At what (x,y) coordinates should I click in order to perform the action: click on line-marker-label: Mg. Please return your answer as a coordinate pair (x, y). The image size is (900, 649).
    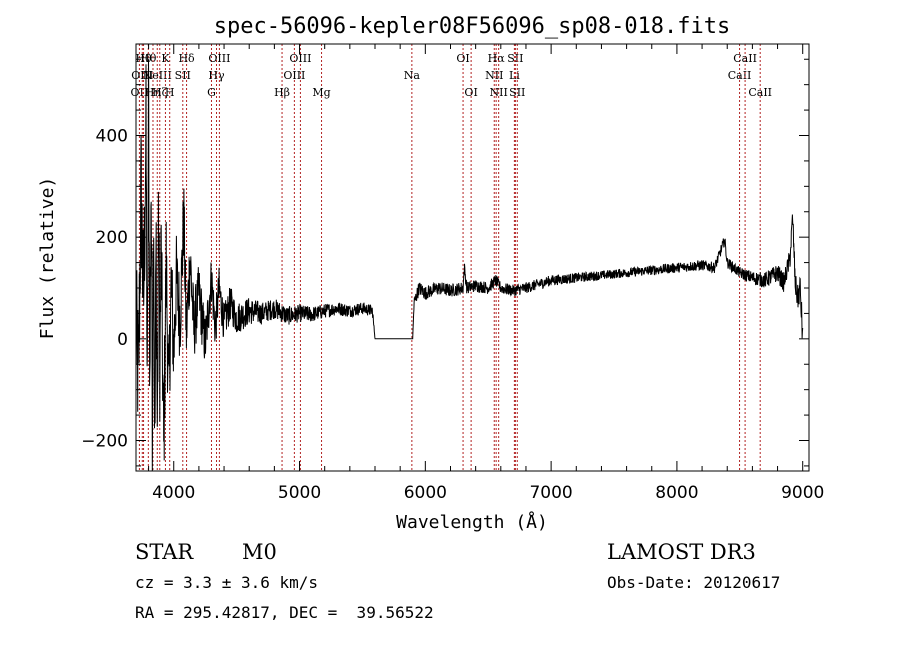
    Looking at the image, I should click on (321, 92).